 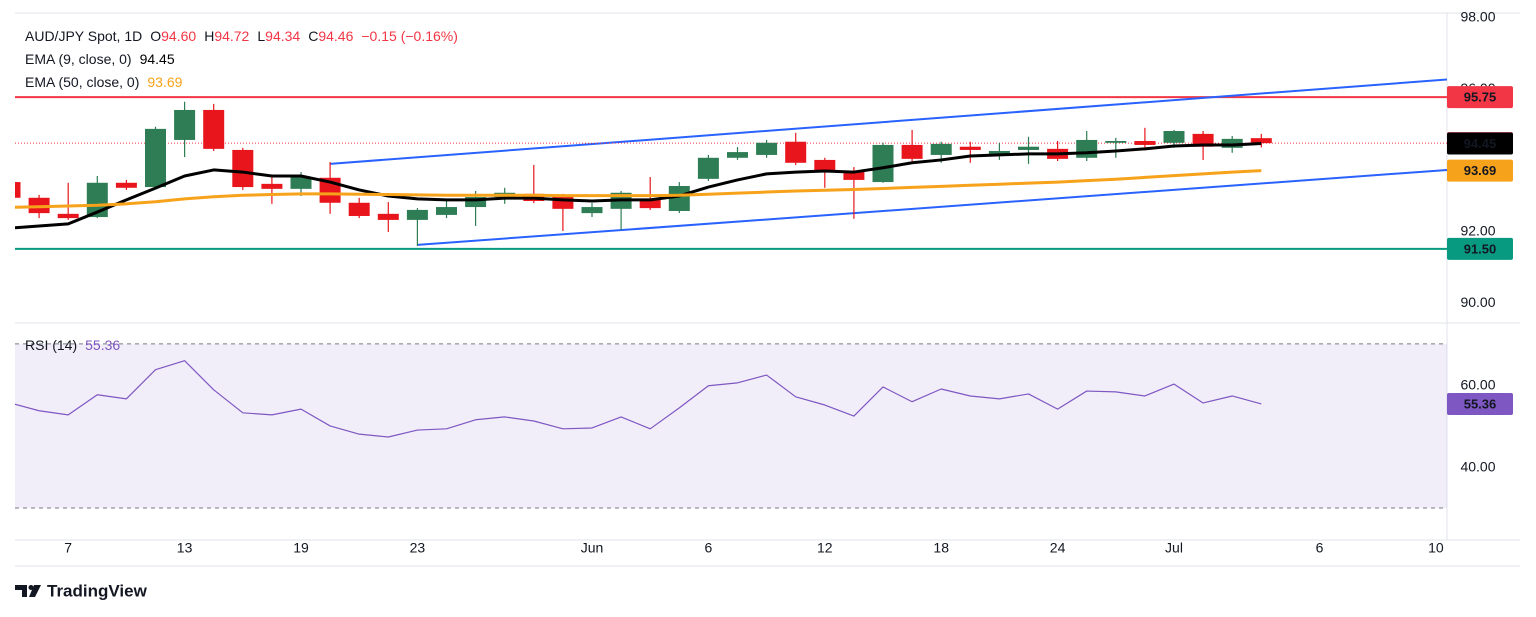 What do you see at coordinates (82, 82) in the screenshot?
I see `legend-name: EMA (50, close, 0)` at bounding box center [82, 82].